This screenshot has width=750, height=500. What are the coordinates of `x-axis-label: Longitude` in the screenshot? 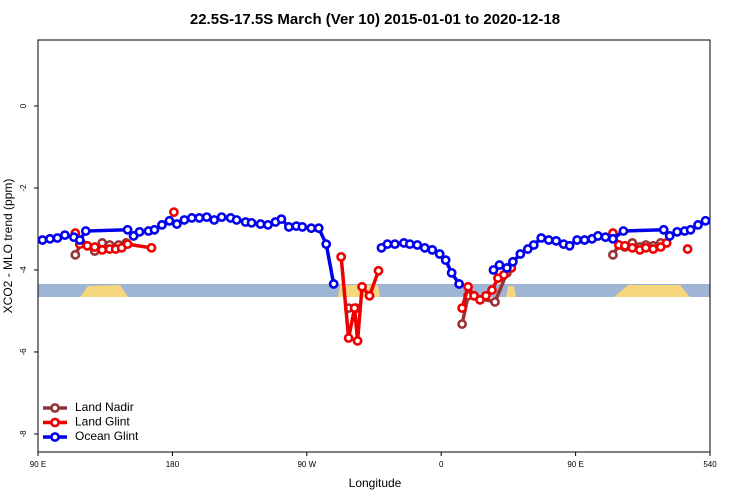 It's located at (375, 483).